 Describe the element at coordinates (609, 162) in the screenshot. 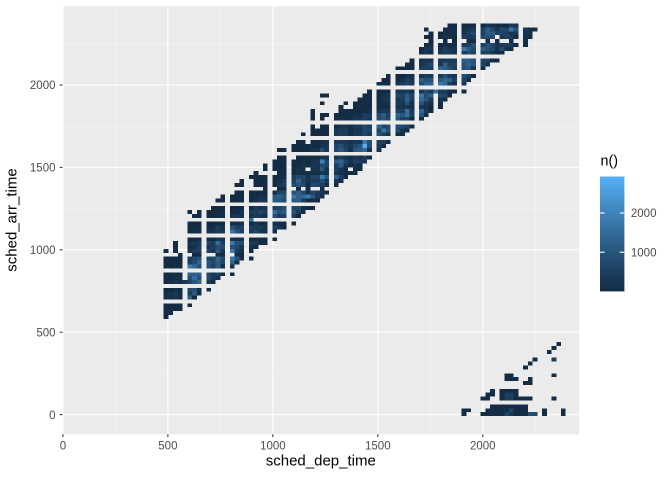

I see `svg-text: n()` at that location.